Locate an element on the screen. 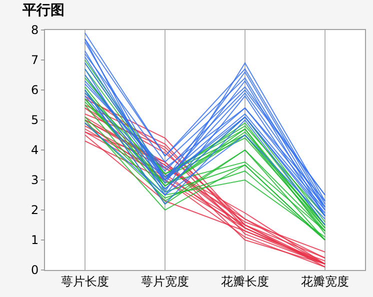 Image resolution: width=373 pixels, height=297 pixels. y-tick-label: 4 is located at coordinates (34, 150).